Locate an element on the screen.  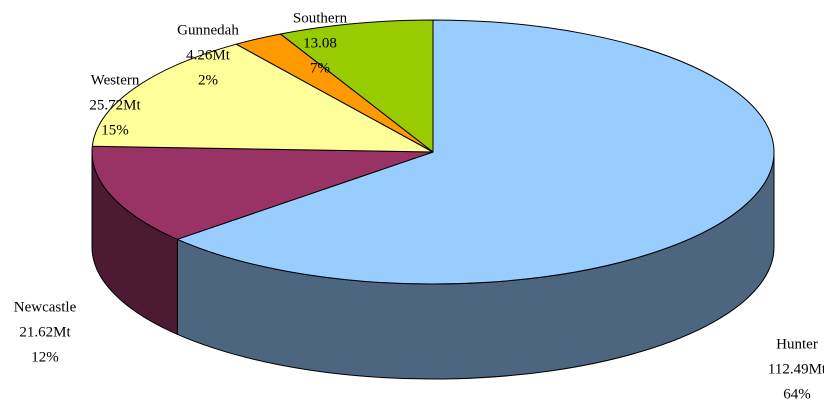
slice-label: Western is located at coordinates (115, 80).